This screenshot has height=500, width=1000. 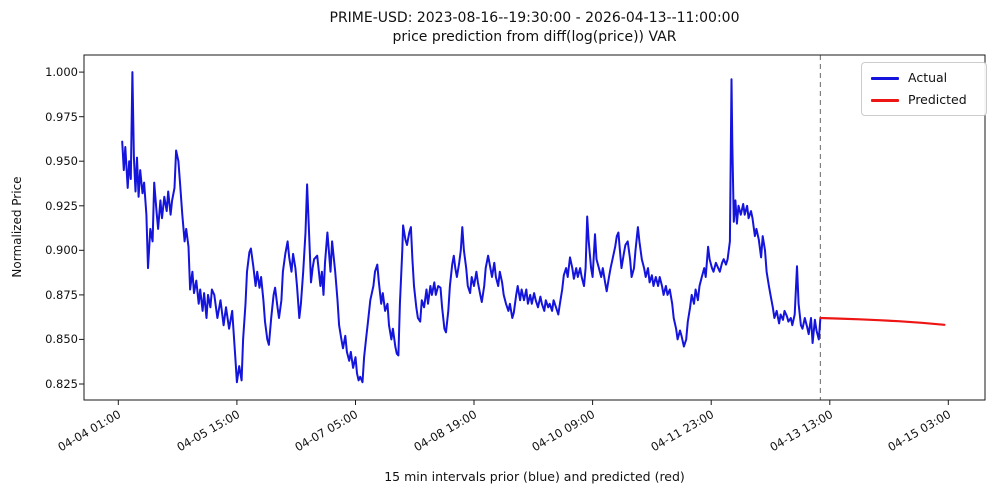 What do you see at coordinates (61, 161) in the screenshot?
I see `y-tick-label: 0.950` at bounding box center [61, 161].